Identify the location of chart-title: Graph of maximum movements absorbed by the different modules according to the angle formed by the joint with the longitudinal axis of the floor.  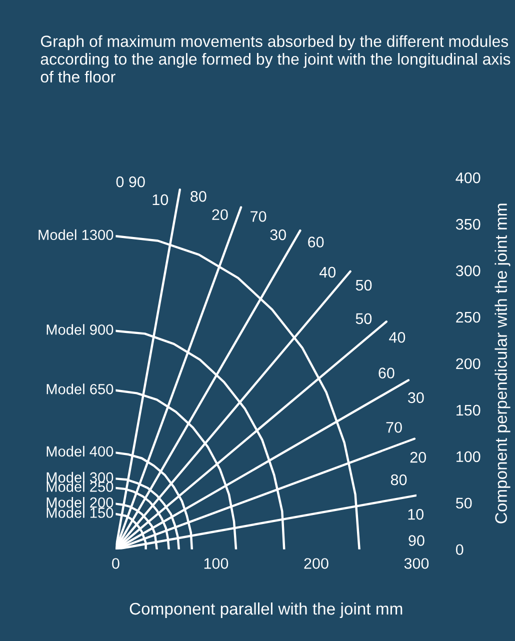
(275, 59).